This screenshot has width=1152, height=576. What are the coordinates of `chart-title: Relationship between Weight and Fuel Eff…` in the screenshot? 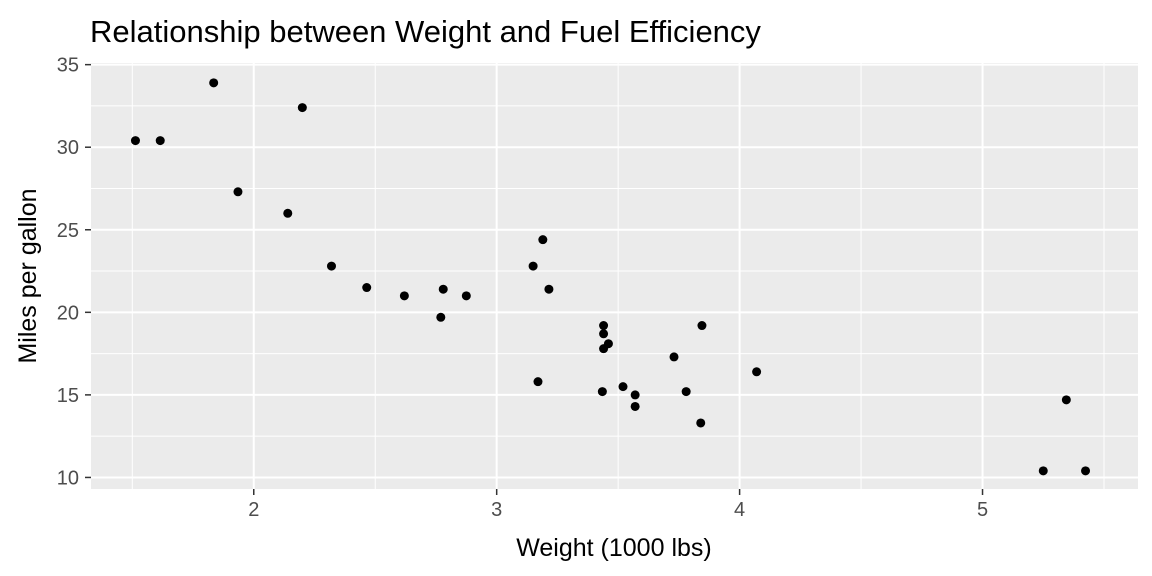 It's located at (425, 31).